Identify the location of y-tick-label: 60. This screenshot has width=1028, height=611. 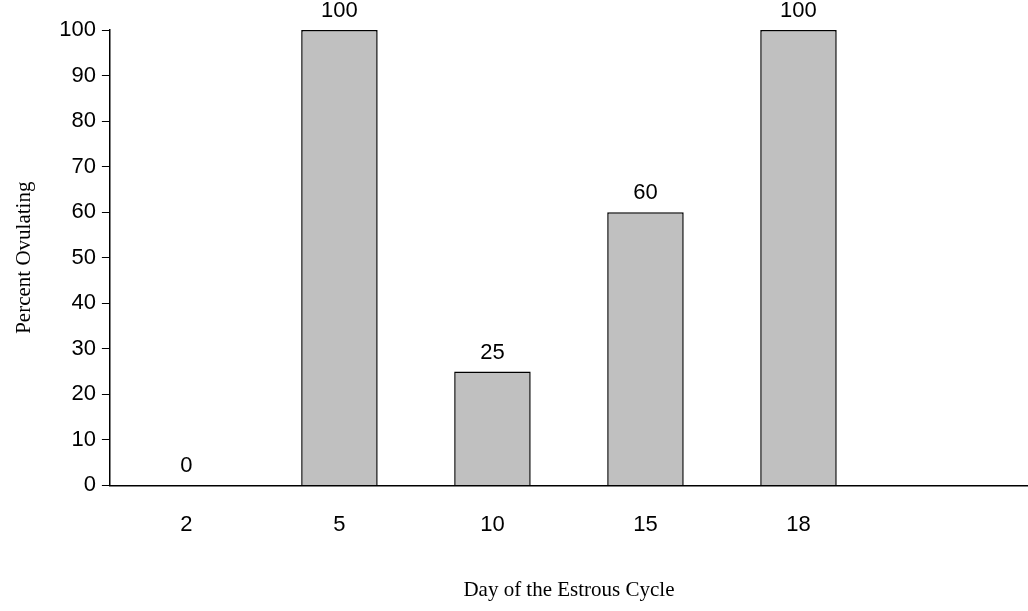
(83, 211).